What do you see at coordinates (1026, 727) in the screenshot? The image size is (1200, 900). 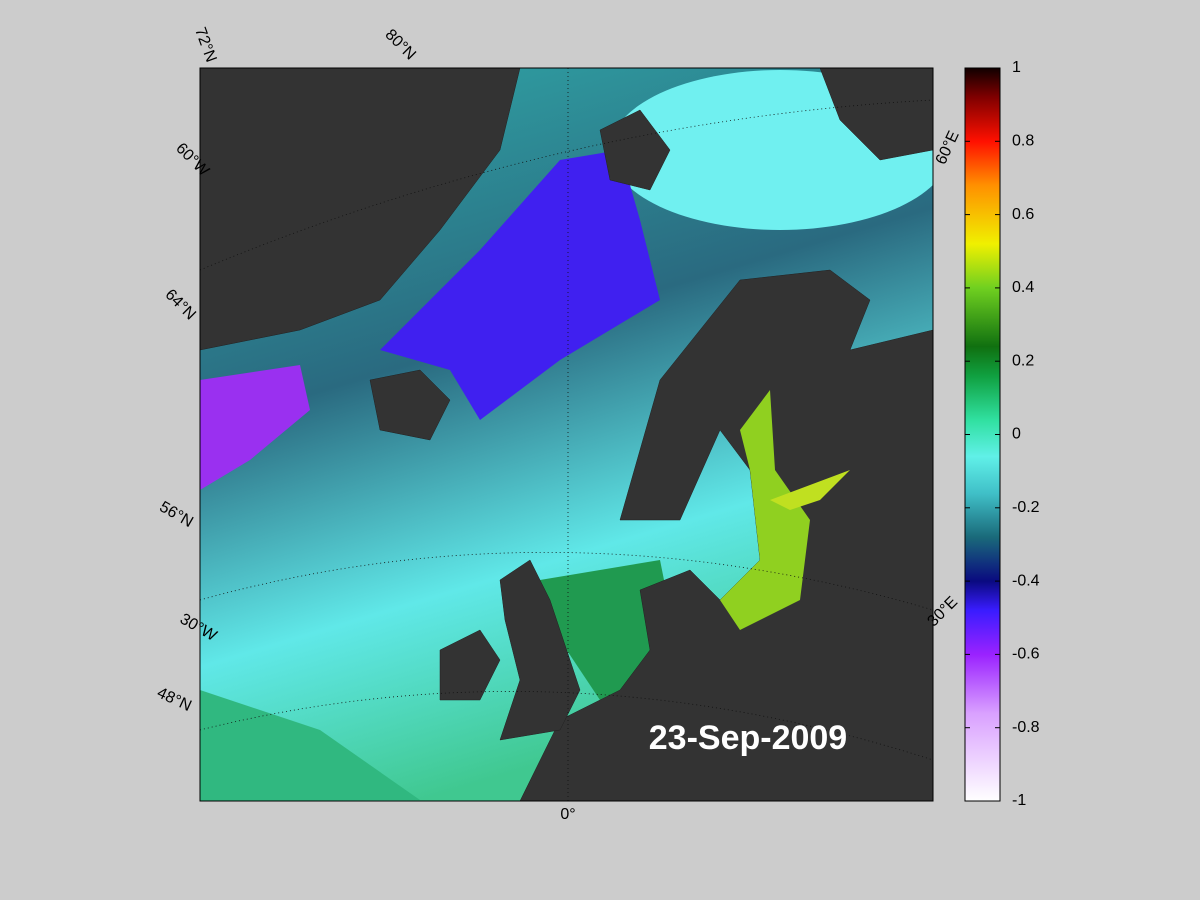 I see `colorbar-tick-label: -0.8` at bounding box center [1026, 727].